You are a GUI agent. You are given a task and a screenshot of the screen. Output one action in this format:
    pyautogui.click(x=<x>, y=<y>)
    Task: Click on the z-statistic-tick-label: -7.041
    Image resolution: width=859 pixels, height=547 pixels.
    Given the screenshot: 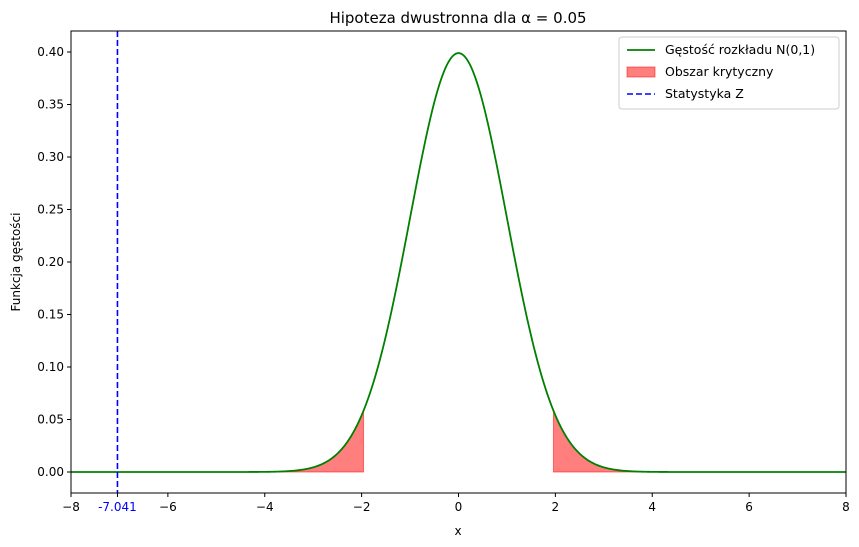 What is the action you would take?
    pyautogui.click(x=117, y=507)
    